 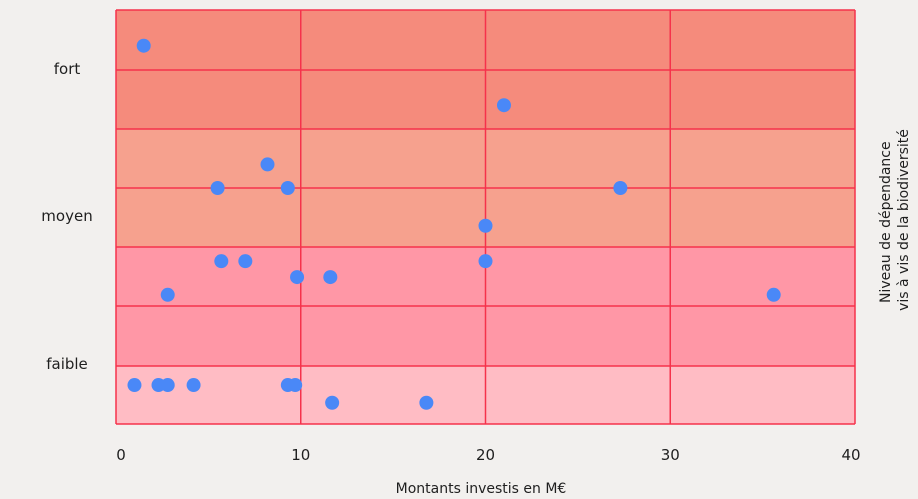 What do you see at coordinates (670, 455) in the screenshot?
I see `x-tick-label-30: 30` at bounding box center [670, 455].